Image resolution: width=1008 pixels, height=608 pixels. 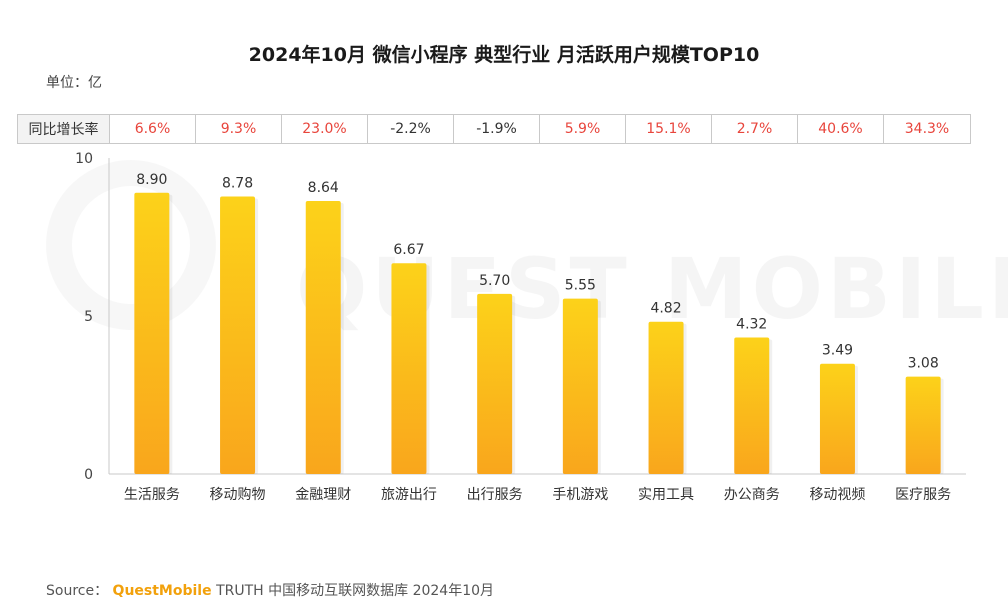 I want to click on bar-value-label: 6.67, so click(x=408, y=250).